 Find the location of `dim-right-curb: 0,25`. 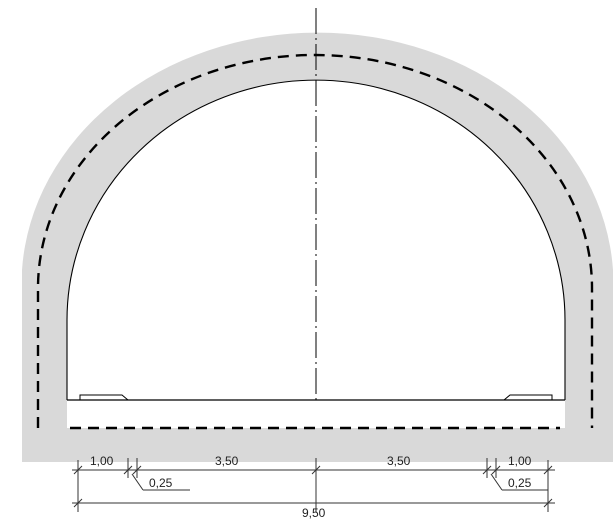

dim-right-curb: 0,25 is located at coordinates (520, 483).